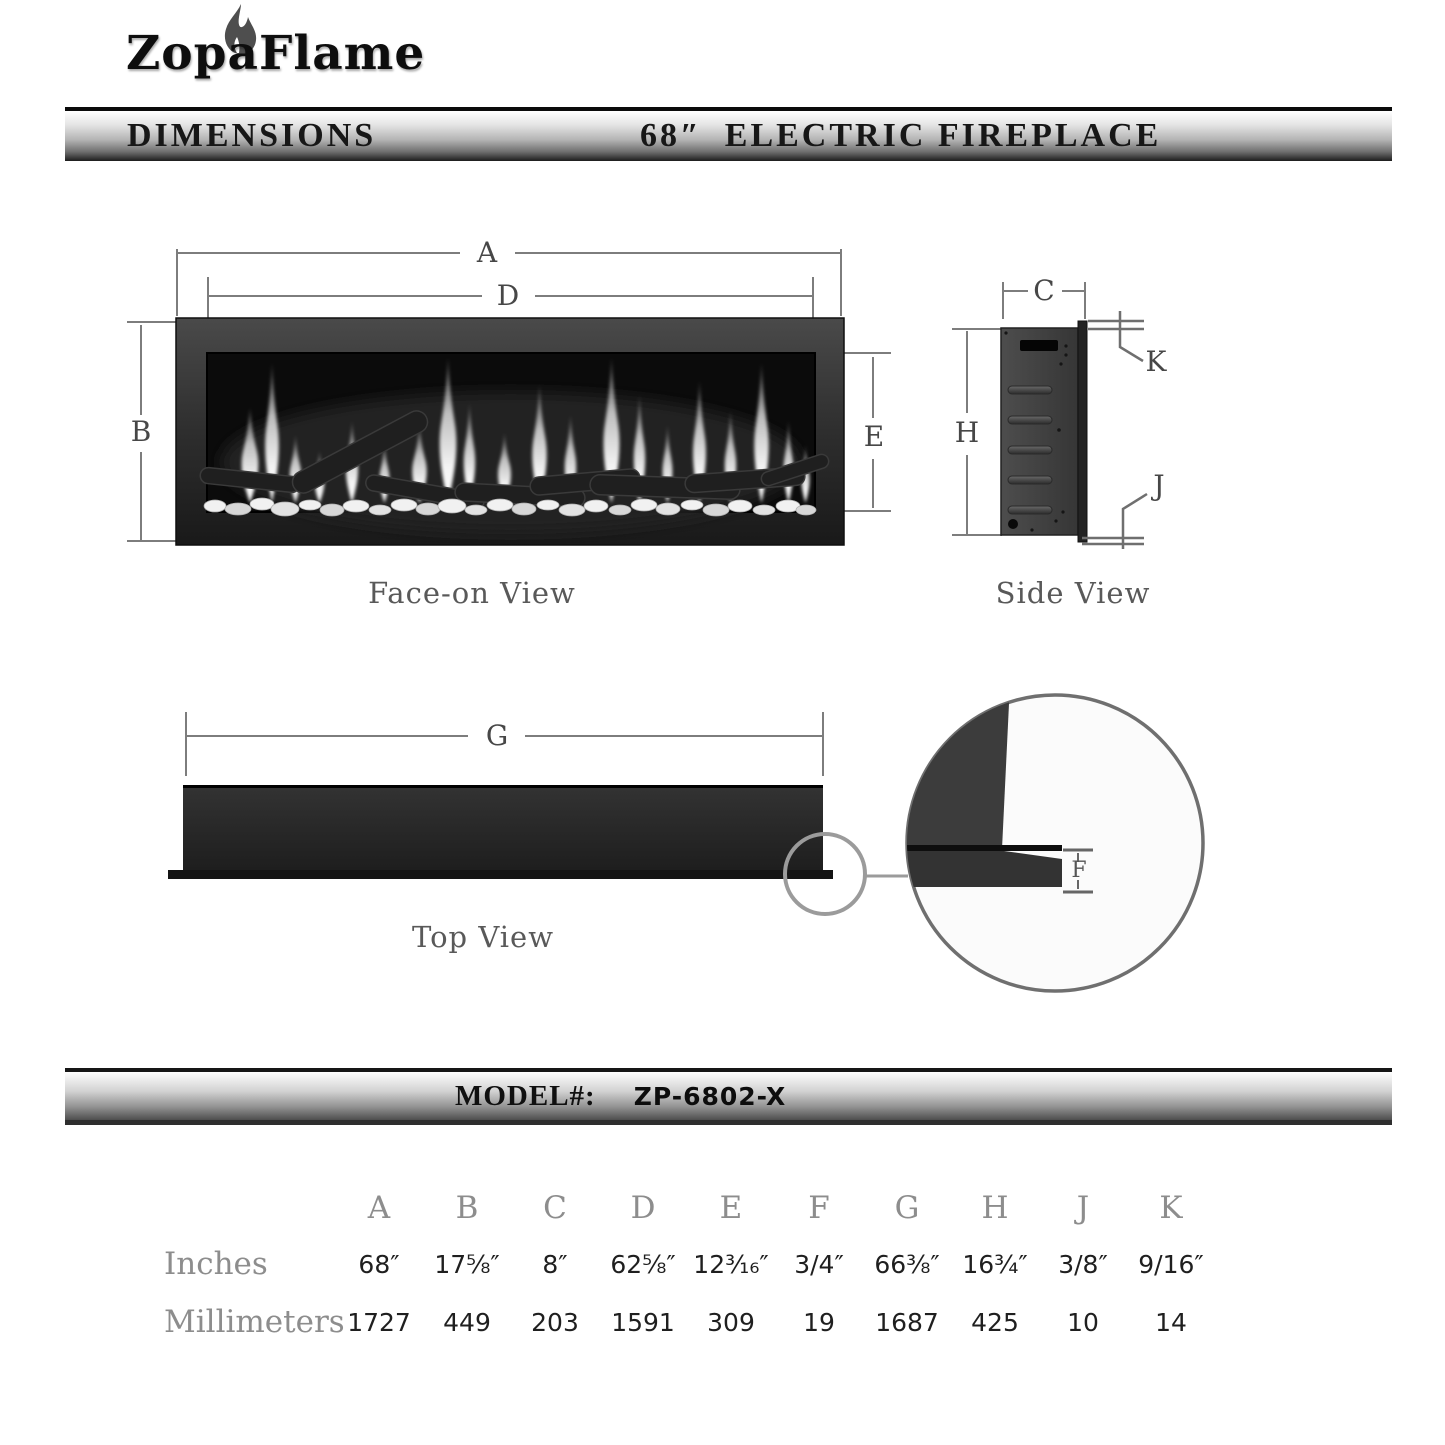 This screenshot has height=1445, width=1445. What do you see at coordinates (1156, 361) in the screenshot?
I see `dim-label-K: K` at bounding box center [1156, 361].